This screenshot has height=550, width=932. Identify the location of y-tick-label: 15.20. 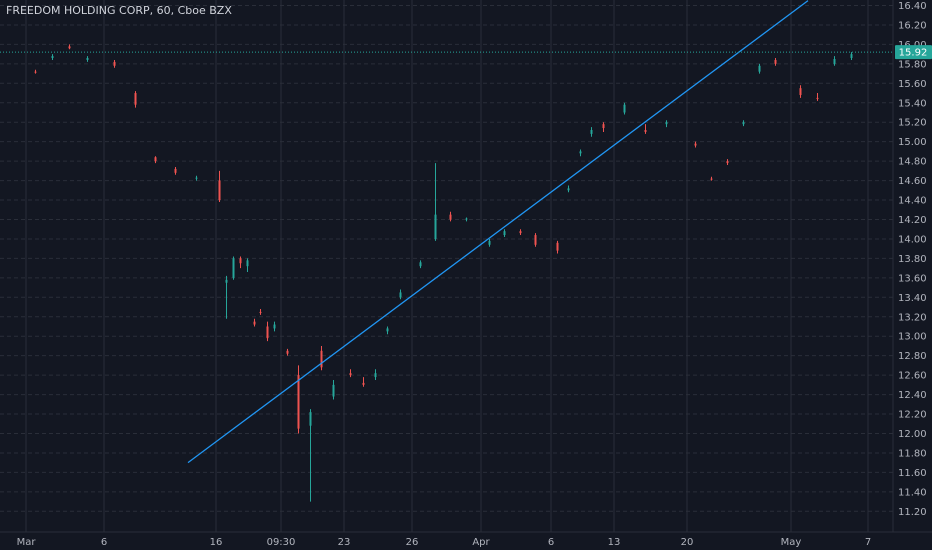
(912, 123).